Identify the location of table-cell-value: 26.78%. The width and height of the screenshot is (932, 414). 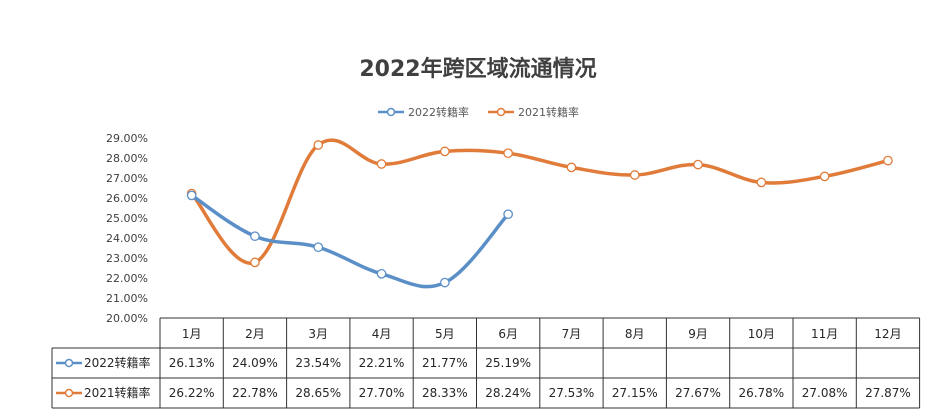
(761, 393).